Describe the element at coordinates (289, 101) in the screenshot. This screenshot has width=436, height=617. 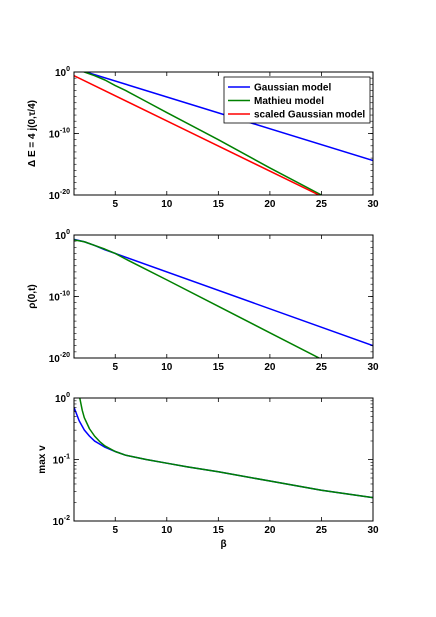
I see `legend-label-2: Mathieu model` at that location.